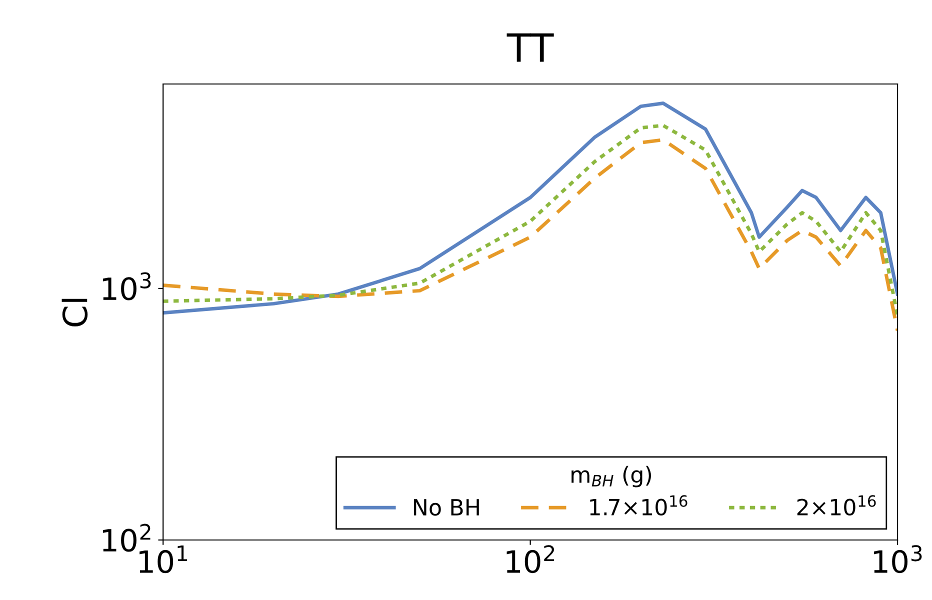  Describe the element at coordinates (898, 559) in the screenshot. I see `x-tick-label: 10$^{3}$` at that location.